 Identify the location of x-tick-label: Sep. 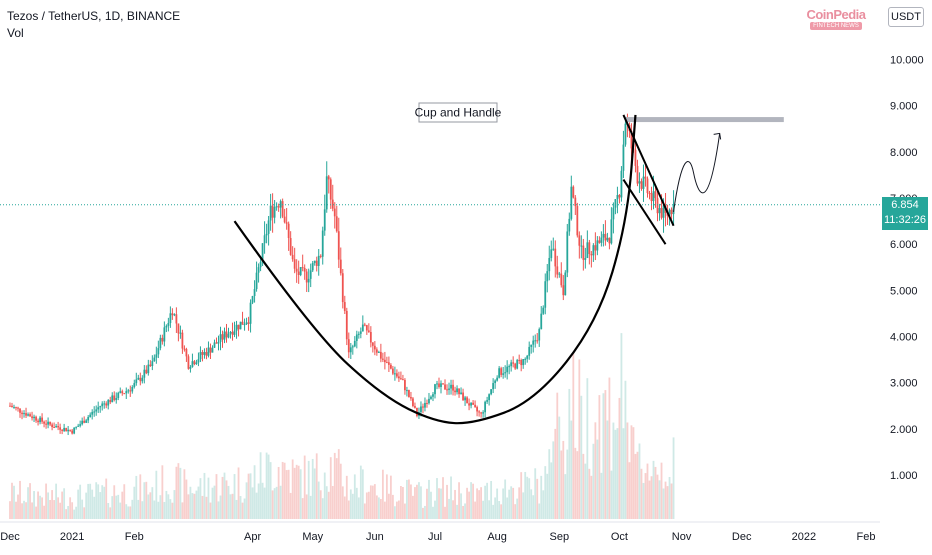
(559, 537).